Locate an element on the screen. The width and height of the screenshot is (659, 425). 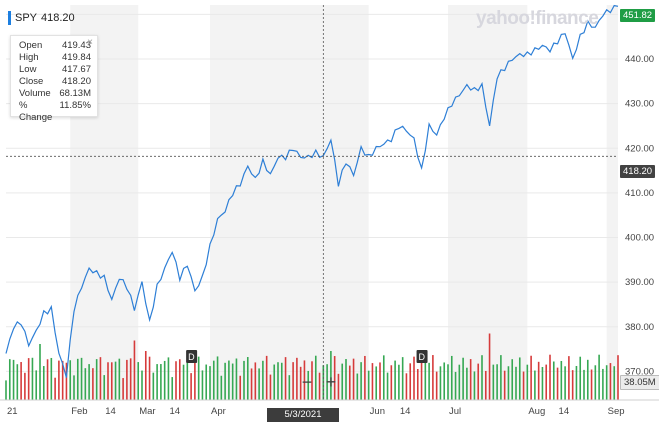
ticker-badge: SPY 418.20 is located at coordinates (41, 18).